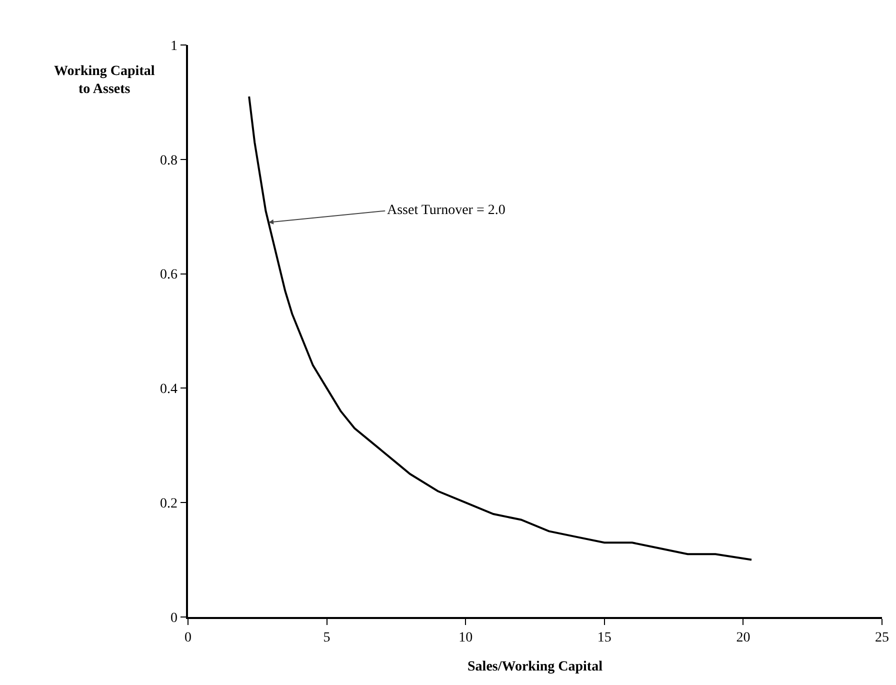 The height and width of the screenshot is (685, 896). What do you see at coordinates (104, 81) in the screenshot?
I see `y-axis-title: Working Capital to Assets` at bounding box center [104, 81].